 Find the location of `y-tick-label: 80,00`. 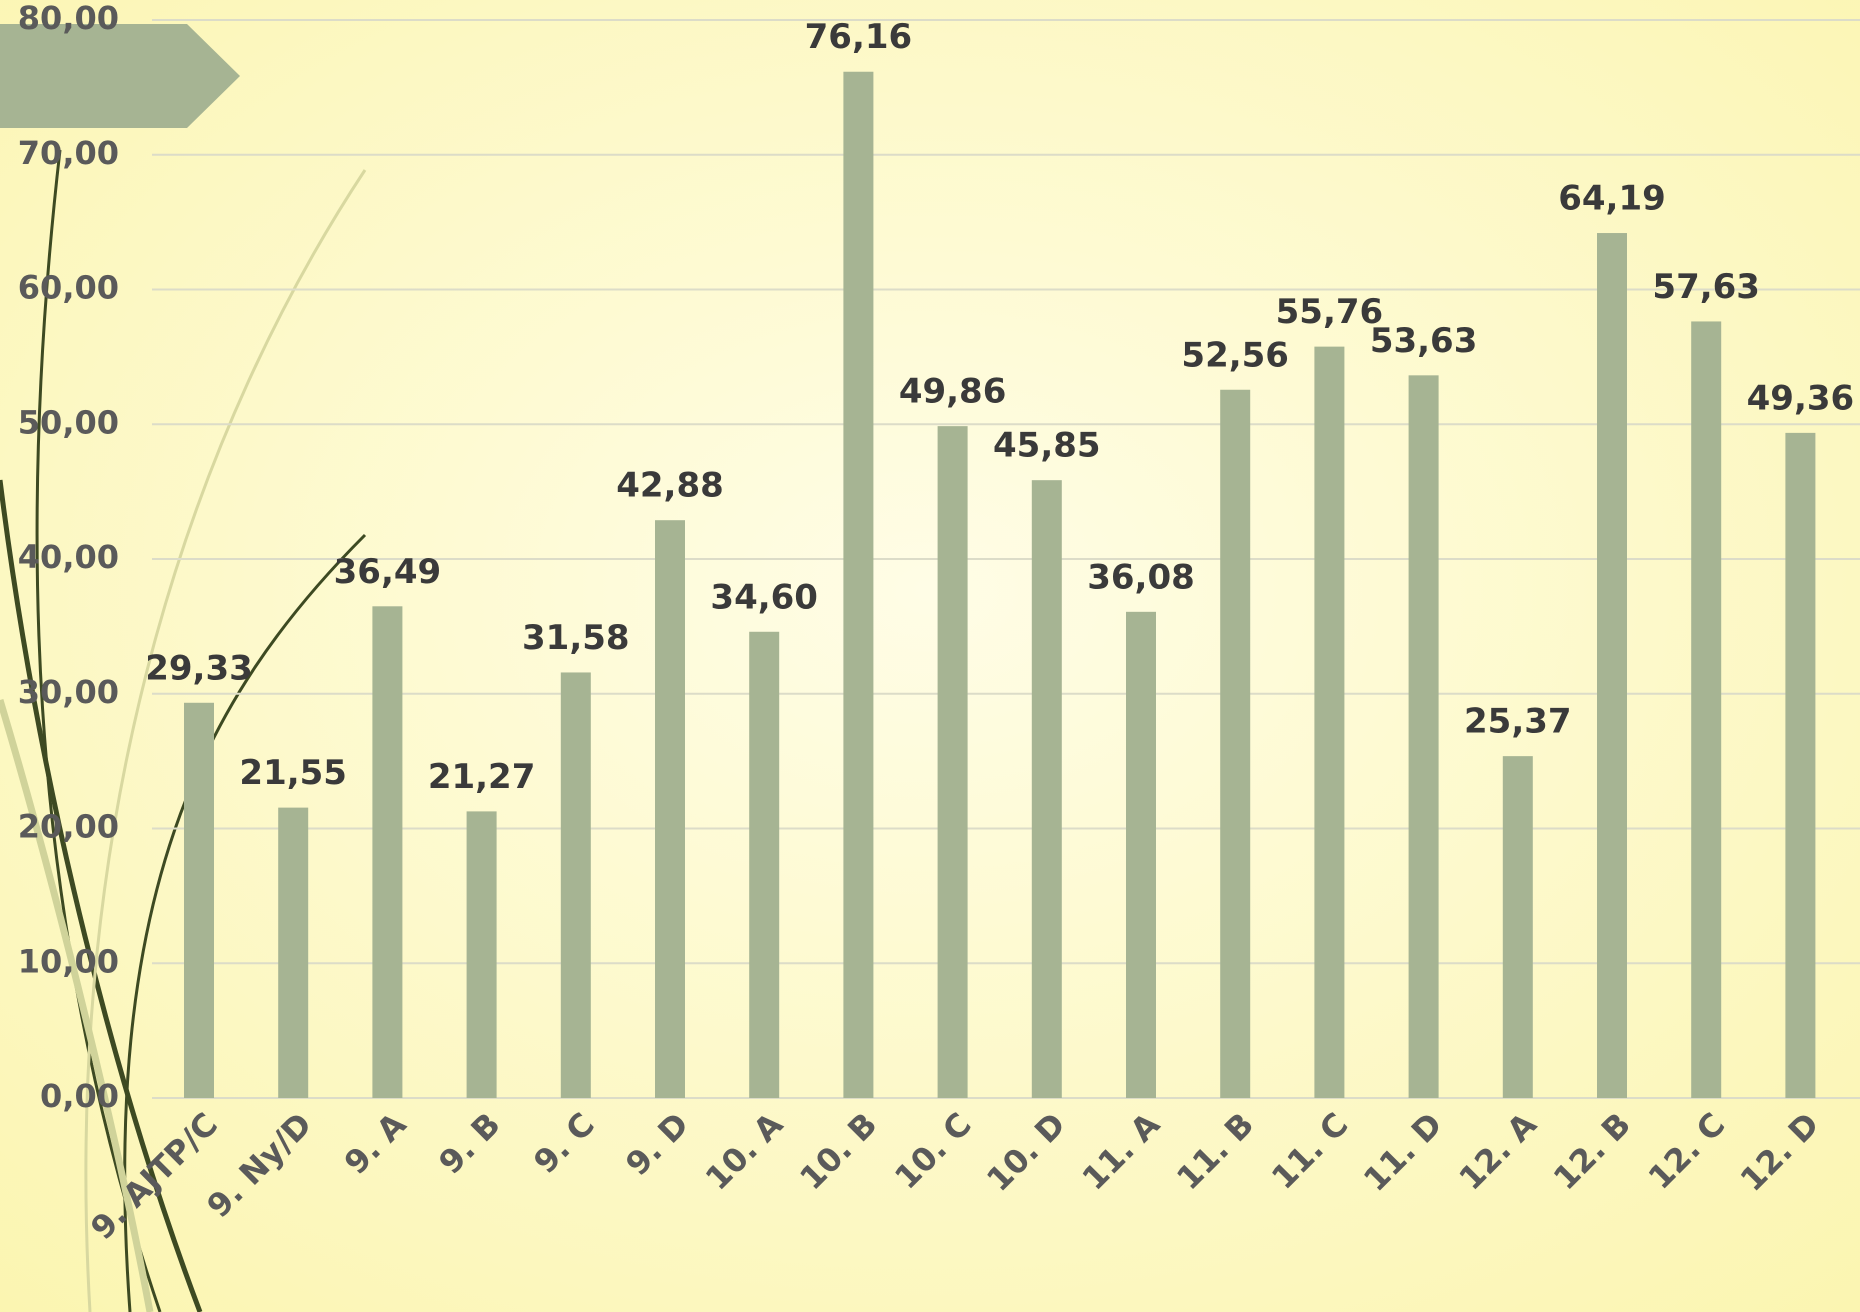

y-tick-label: 80,00 is located at coordinates (68, 18).